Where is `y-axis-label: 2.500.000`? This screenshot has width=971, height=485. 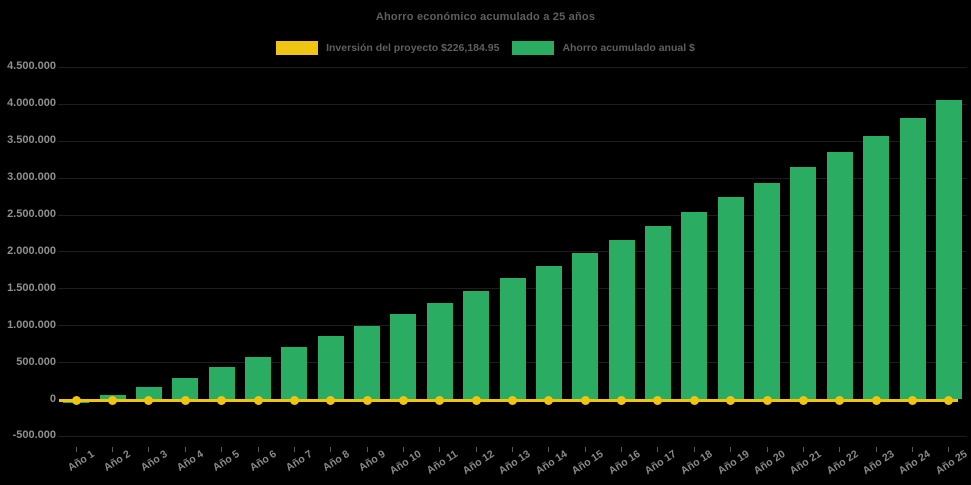
y-axis-label: 2.500.000 is located at coordinates (31, 214).